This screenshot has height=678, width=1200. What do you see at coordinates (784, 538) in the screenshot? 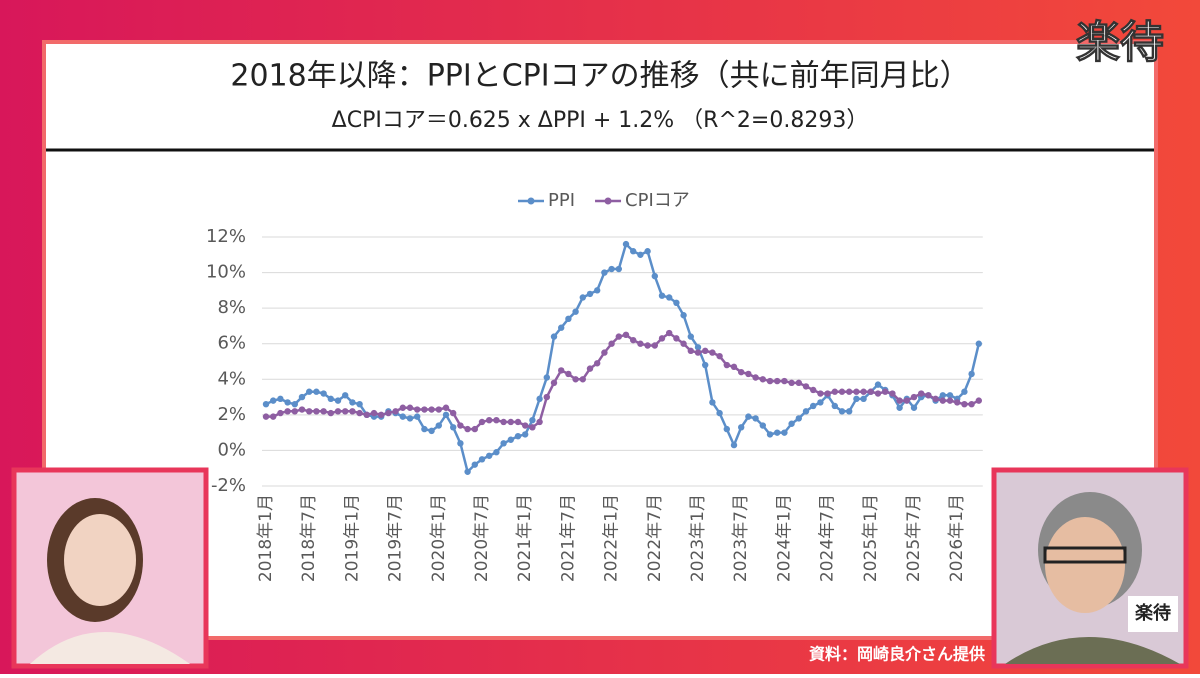
I see `x-tick-label: 2024年1月` at bounding box center [784, 538].